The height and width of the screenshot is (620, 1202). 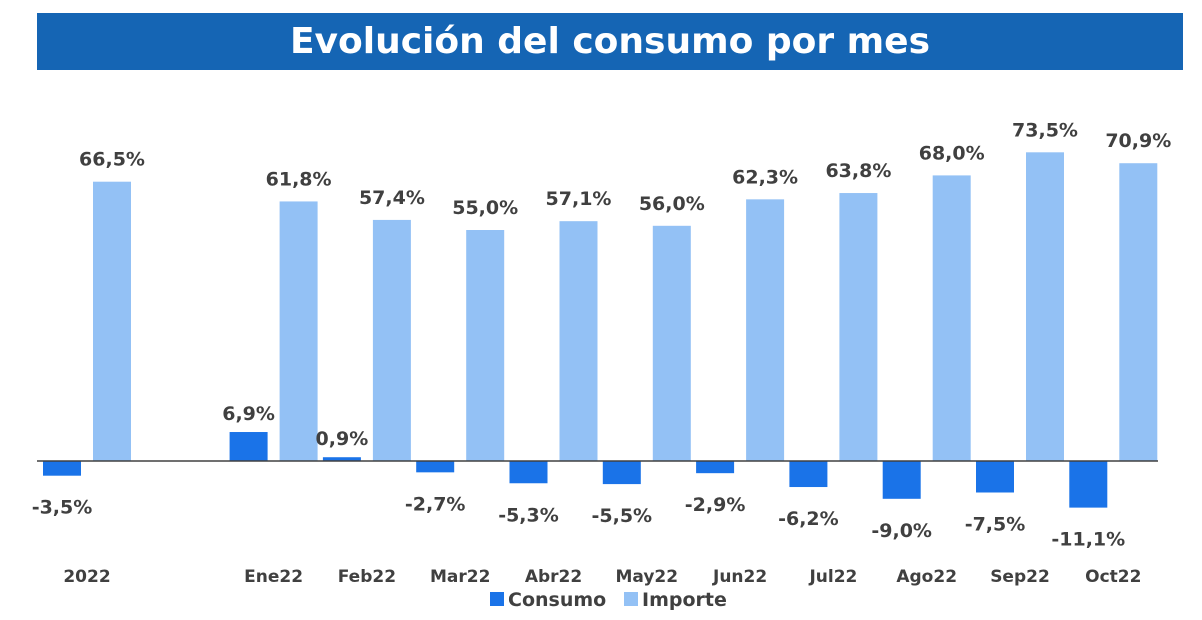 What do you see at coordinates (435, 467) in the screenshot?
I see `bar-consumo-mar22` at bounding box center [435, 467].